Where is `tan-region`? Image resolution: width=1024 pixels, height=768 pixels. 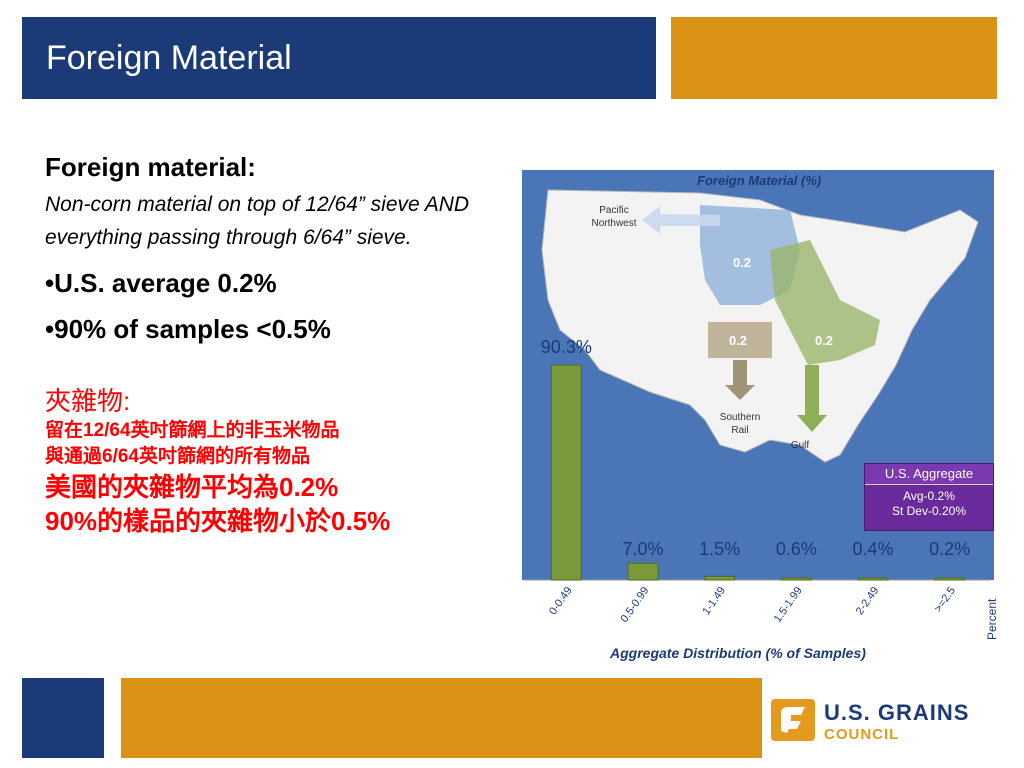
tan-region is located at coordinates (740, 340).